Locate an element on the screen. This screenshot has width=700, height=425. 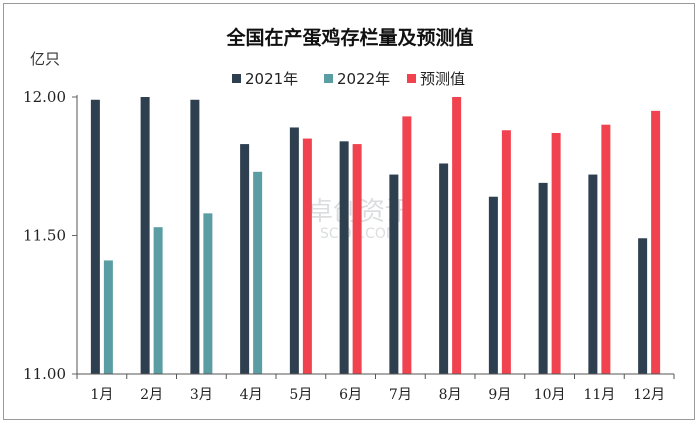
x-tick-label: 5月 is located at coordinates (300, 395).